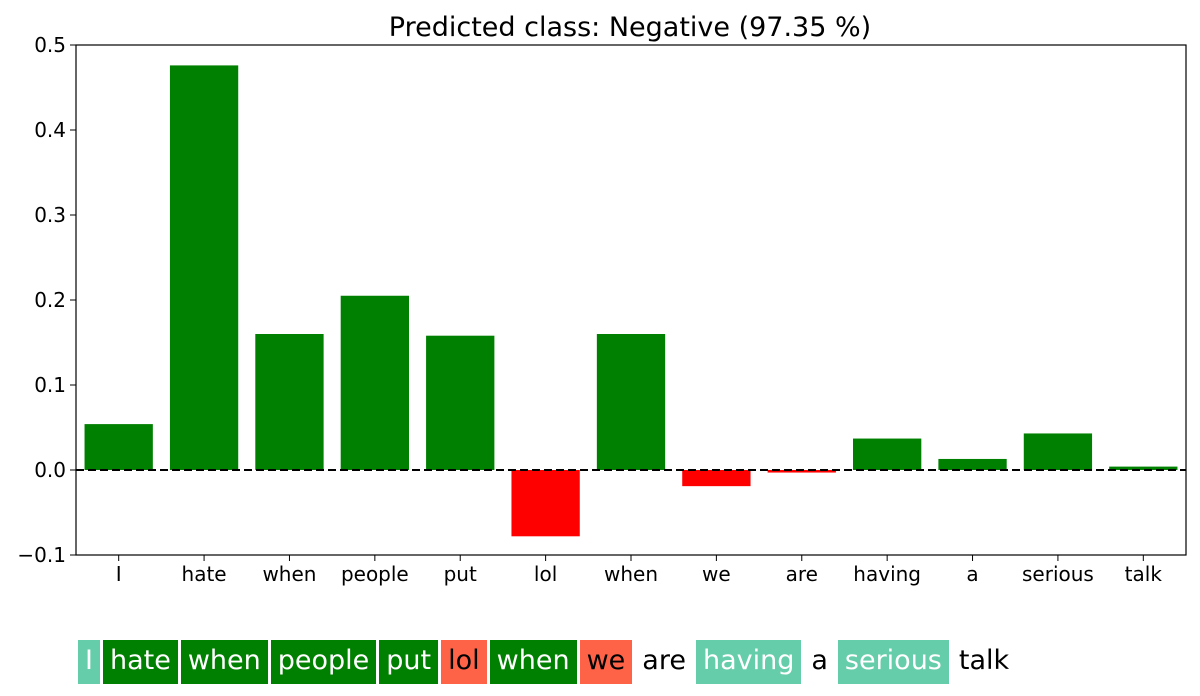 This screenshot has height=696, width=1200. What do you see at coordinates (50, 385) in the screenshot?
I see `y-tick-label: 0.1` at bounding box center [50, 385].